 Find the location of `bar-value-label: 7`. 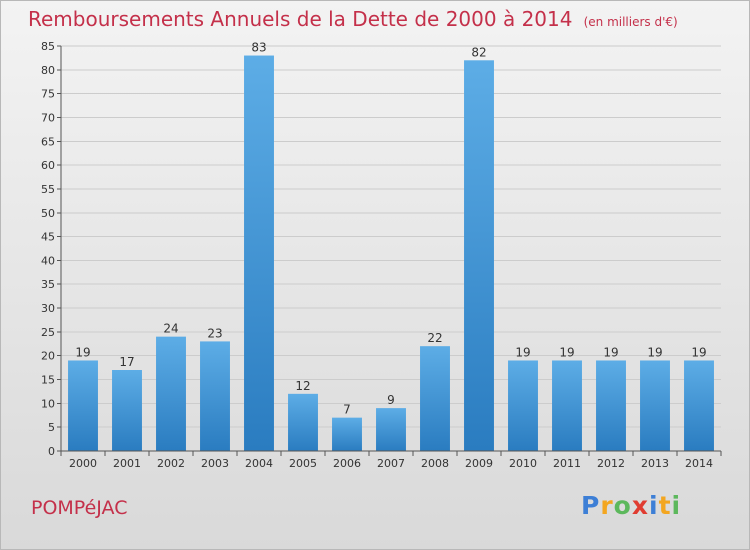

bar-value-label: 7 is located at coordinates (347, 410).